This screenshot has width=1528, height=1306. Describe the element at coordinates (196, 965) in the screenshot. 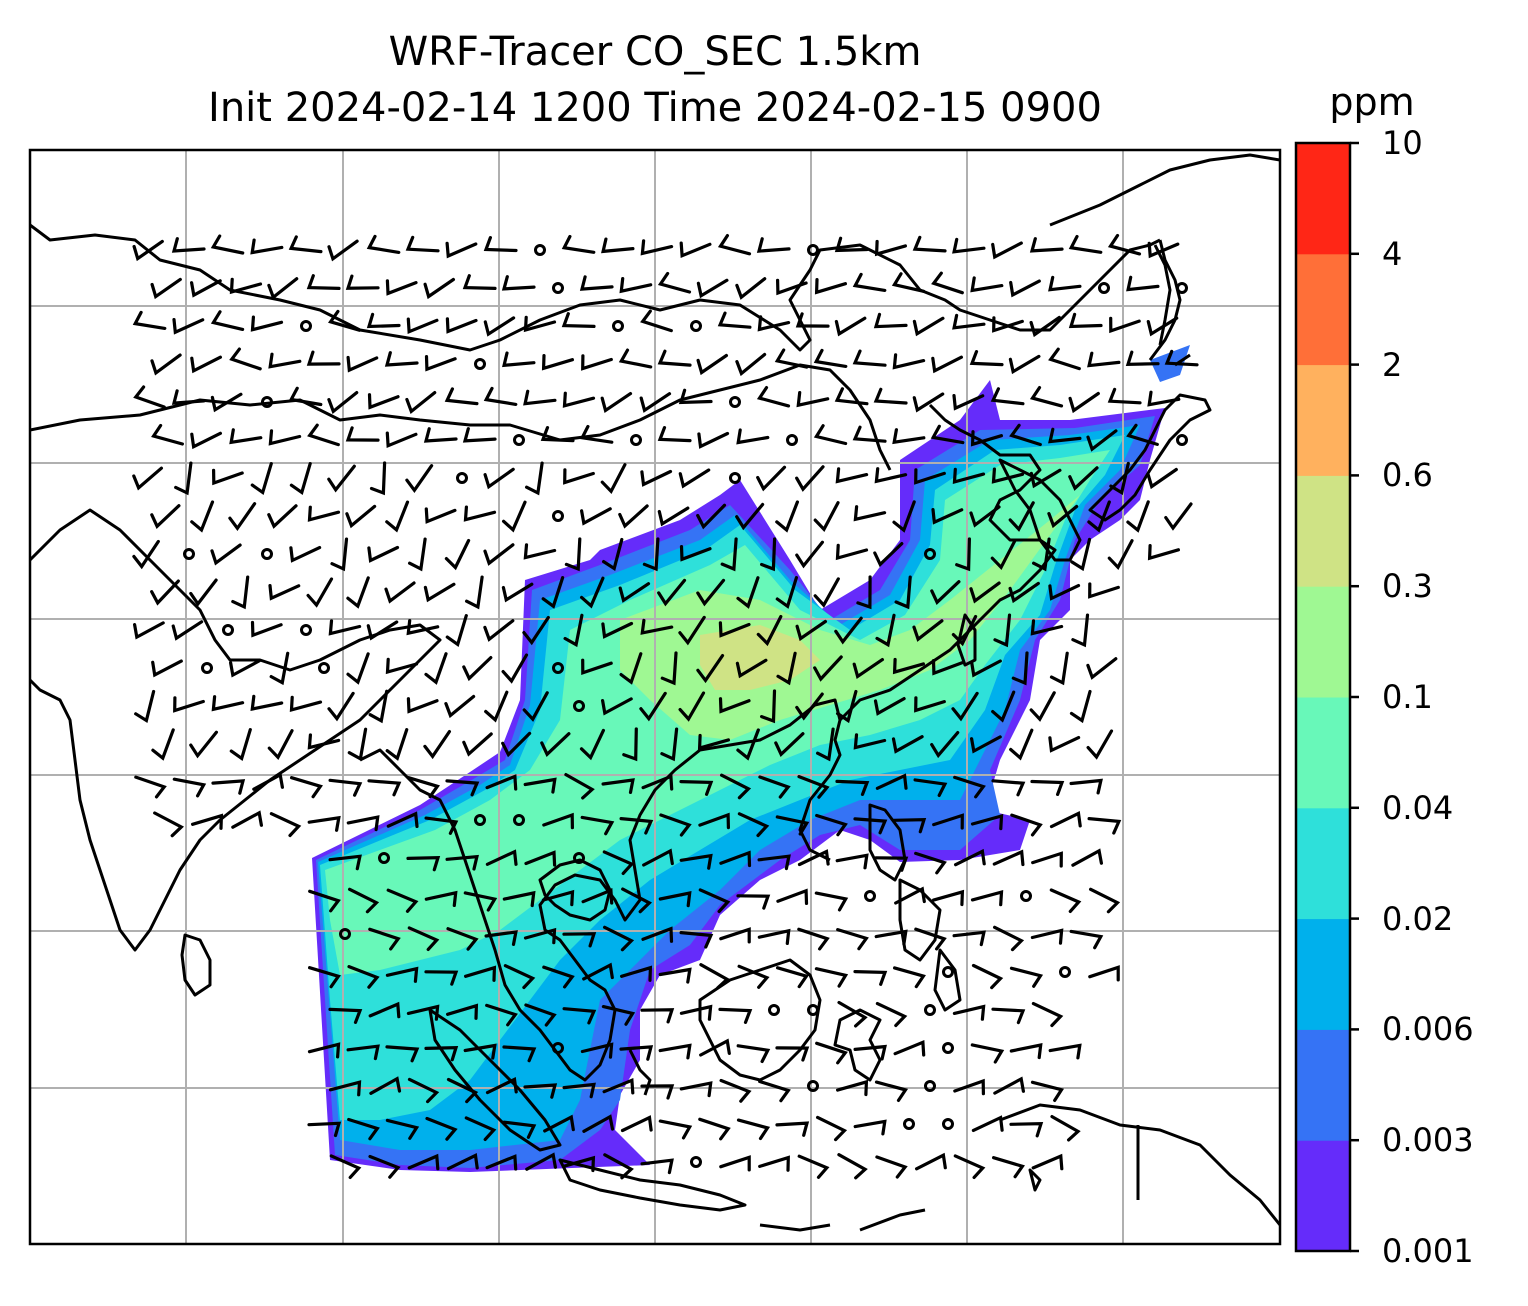

I see `sri-lanka` at that location.